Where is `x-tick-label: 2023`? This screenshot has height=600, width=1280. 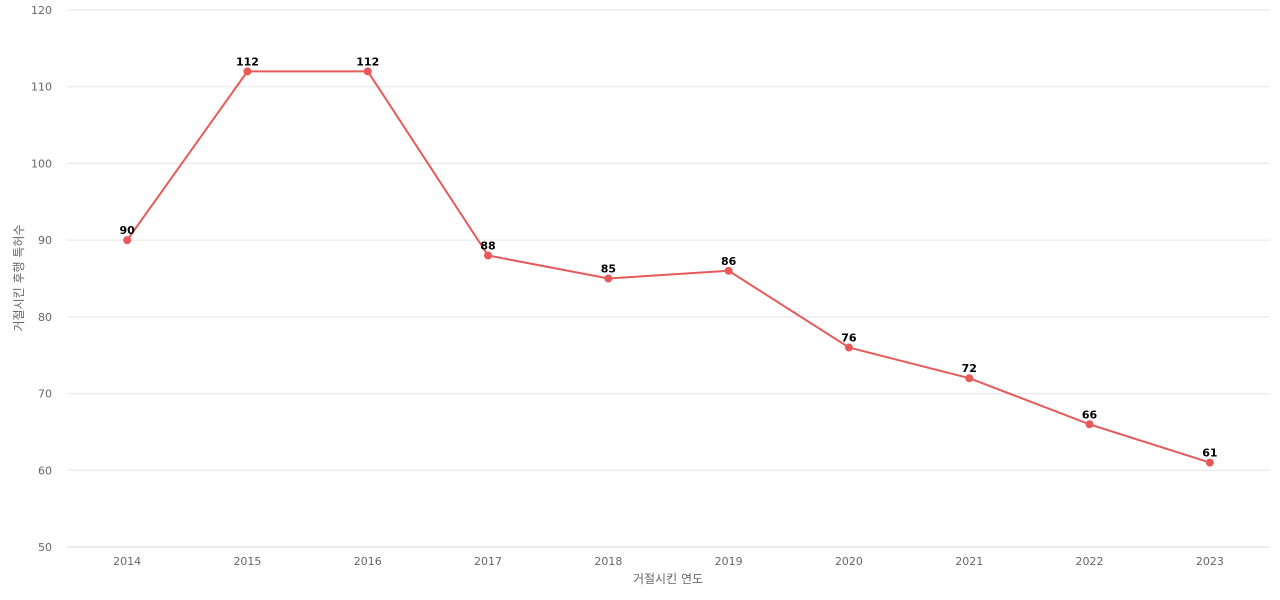 x-tick-label: 2023 is located at coordinates (1210, 561).